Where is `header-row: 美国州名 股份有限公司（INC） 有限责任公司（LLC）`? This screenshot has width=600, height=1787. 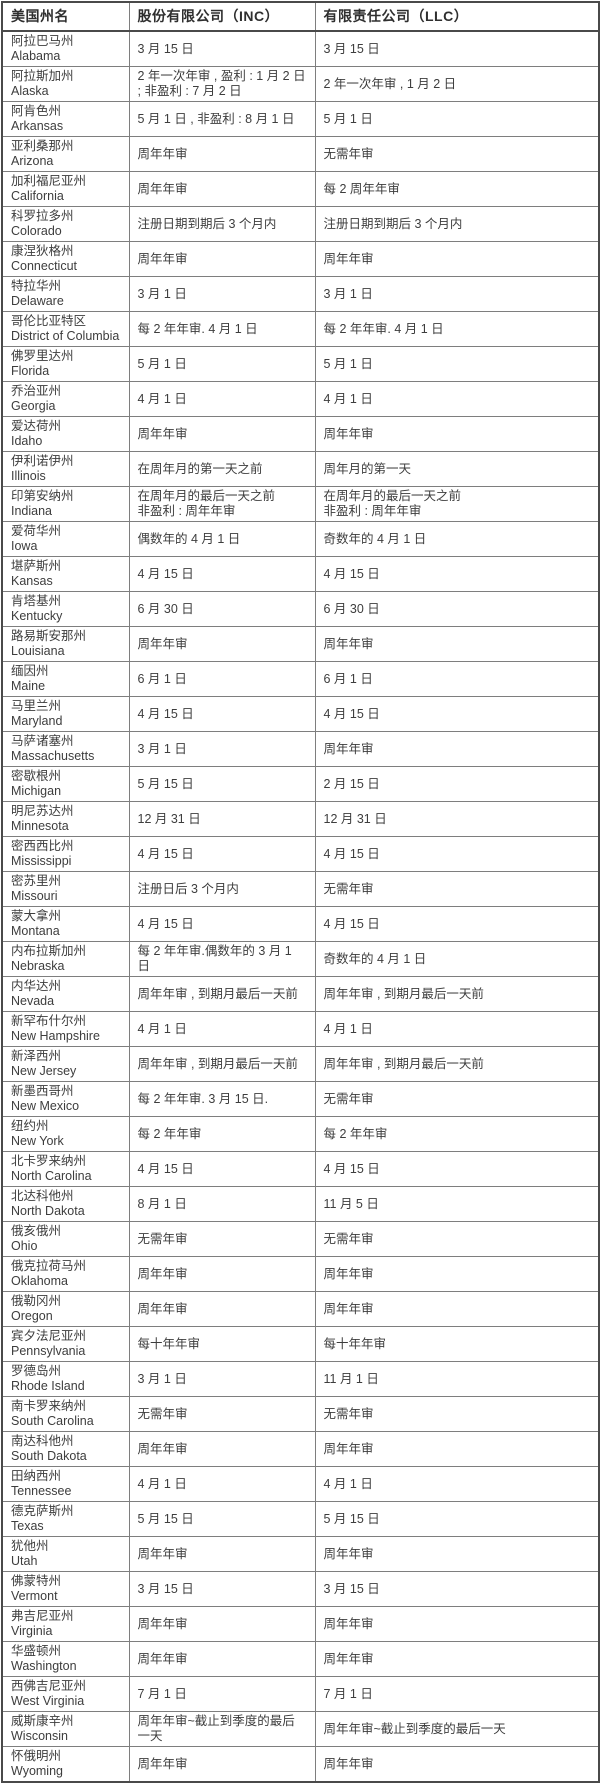
header-row: 美国州名 股份有限公司（INC） 有限责任公司（LLC） is located at coordinates (300, 16).